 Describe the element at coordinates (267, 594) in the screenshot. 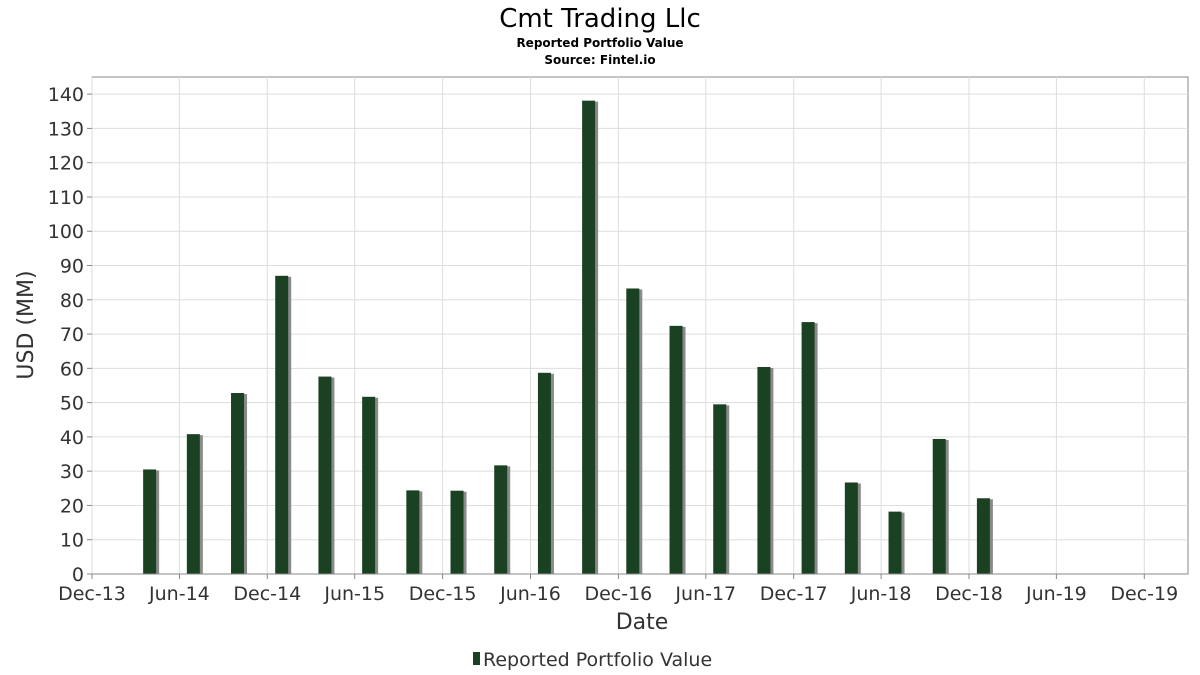

I see `x-tick-label: Dec-14` at that location.